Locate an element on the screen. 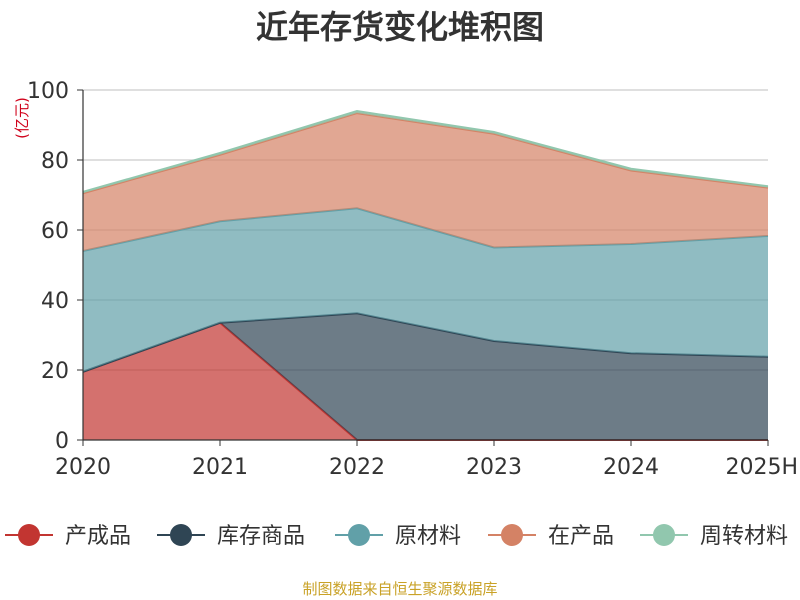  legend-item-3: 原材料 is located at coordinates (398, 536).